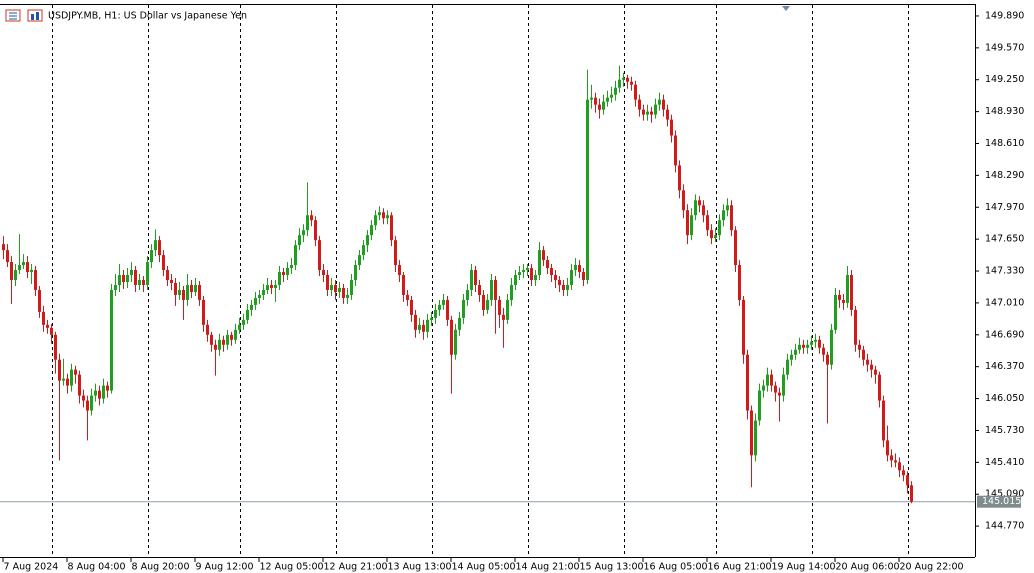 The height and width of the screenshot is (573, 1034). What do you see at coordinates (612, 567) in the screenshot?
I see `x-tick-label: 15 Aug 13:00` at bounding box center [612, 567].